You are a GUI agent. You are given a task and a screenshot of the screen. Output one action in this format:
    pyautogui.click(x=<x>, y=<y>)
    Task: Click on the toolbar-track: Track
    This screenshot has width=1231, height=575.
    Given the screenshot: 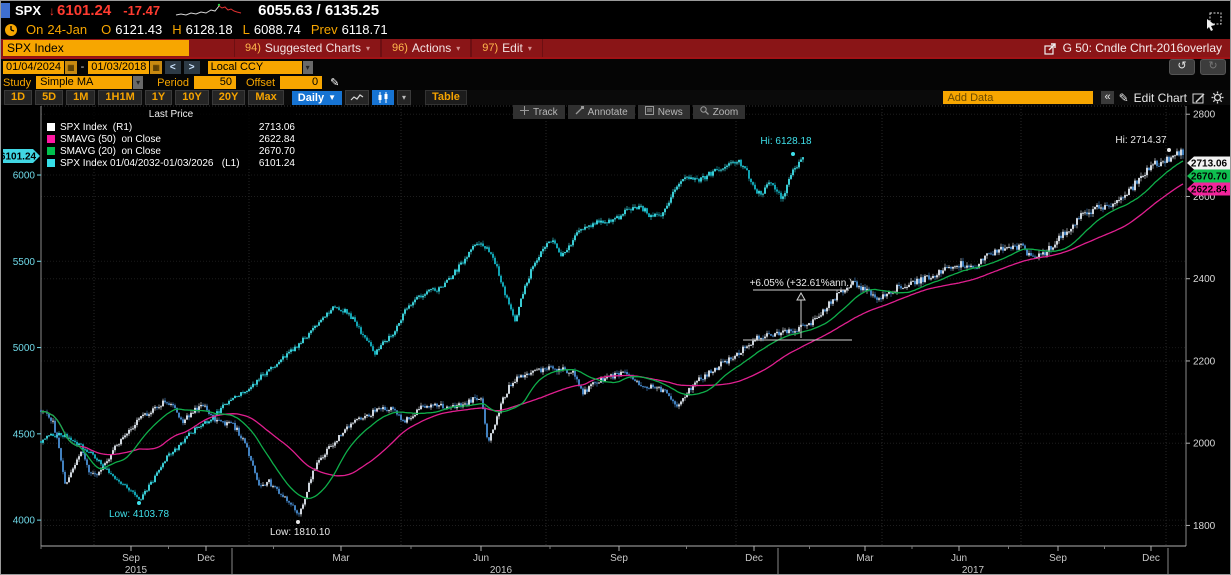 What is the action you would take?
    pyautogui.click(x=539, y=112)
    